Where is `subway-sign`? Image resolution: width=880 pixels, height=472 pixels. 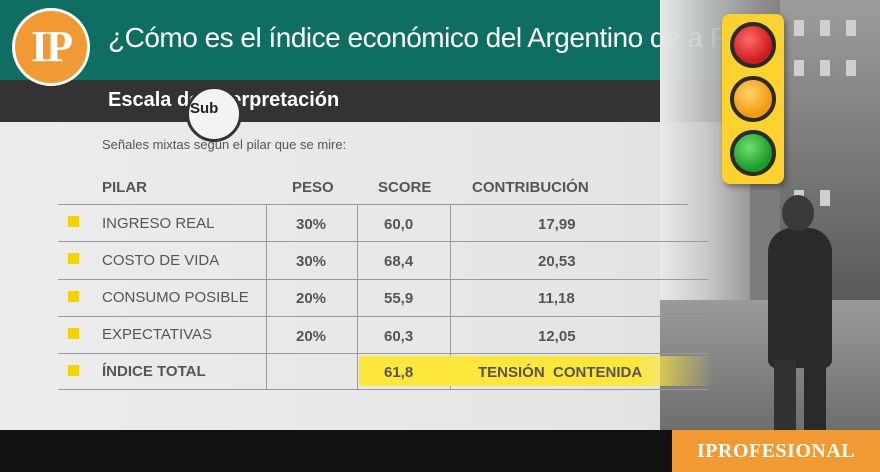
subway-sign is located at coordinates (214, 114).